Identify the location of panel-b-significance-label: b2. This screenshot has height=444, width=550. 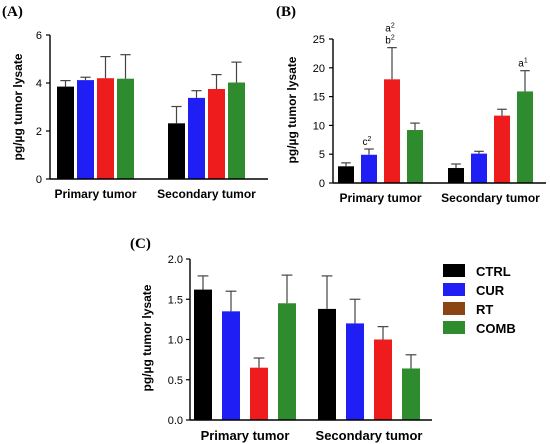
(390, 41).